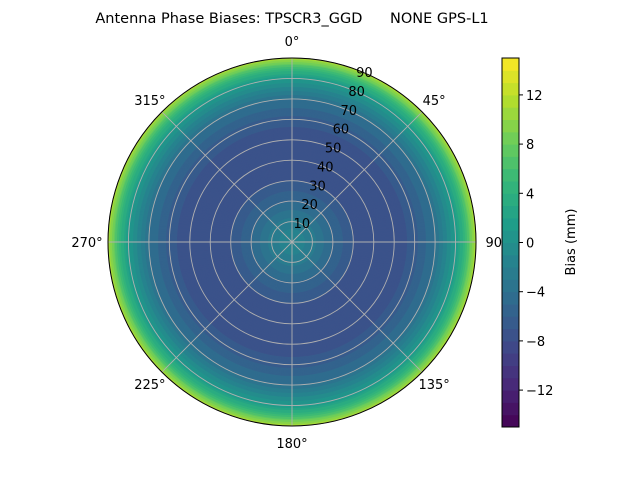 The width and height of the screenshot is (640, 480). What do you see at coordinates (433, 385) in the screenshot?
I see `angular-tick-label: 135°` at bounding box center [433, 385].